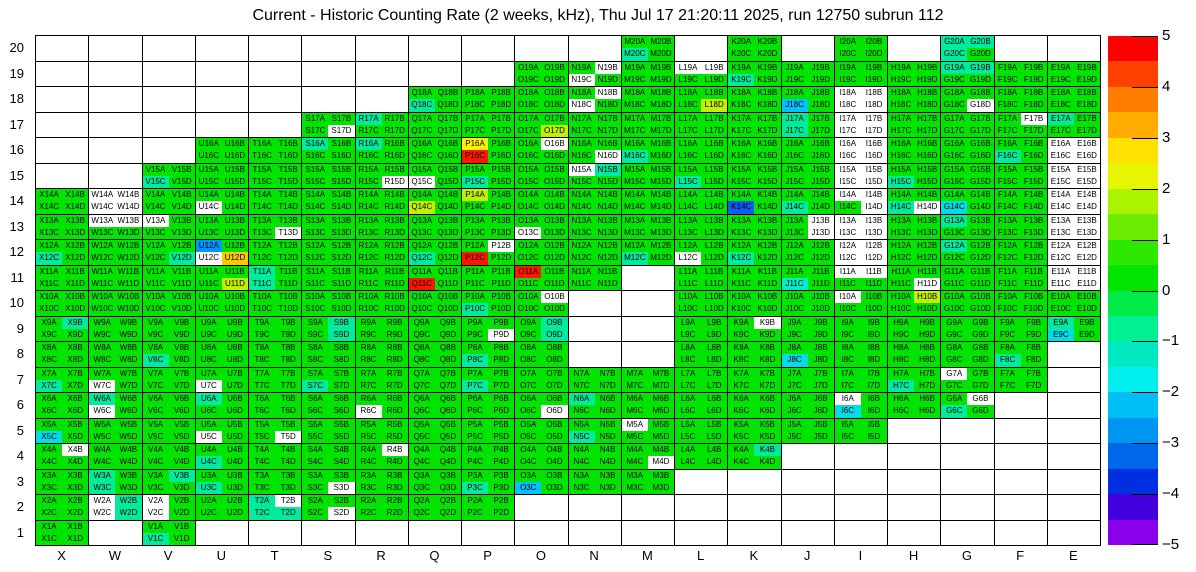 The width and height of the screenshot is (1196, 572). Describe the element at coordinates (447, 424) in the screenshot. I see `channel-Q5B: Q5B` at that location.